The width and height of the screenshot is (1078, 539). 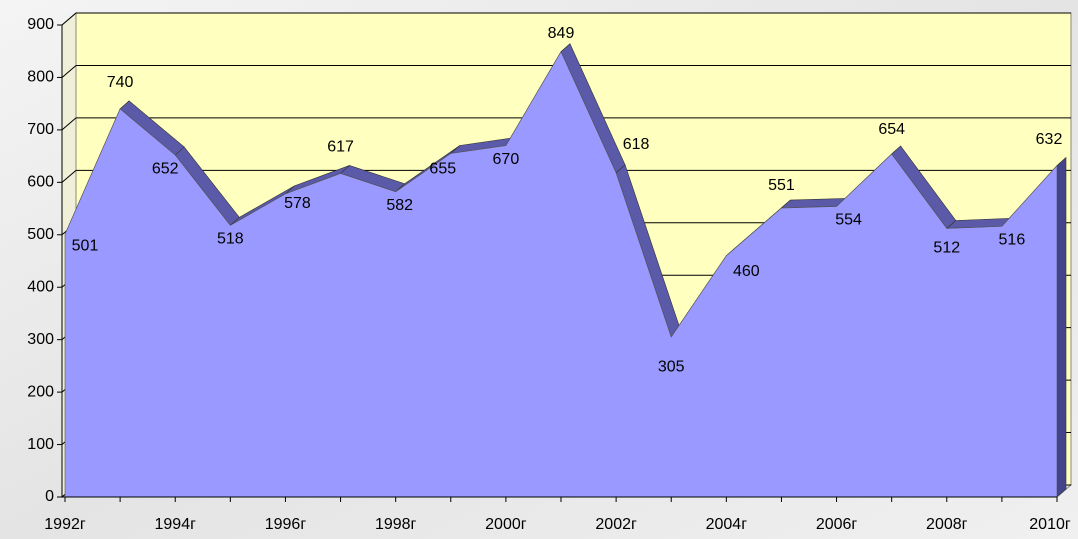 I want to click on x-tick-label: 1996г, so click(x=286, y=524).